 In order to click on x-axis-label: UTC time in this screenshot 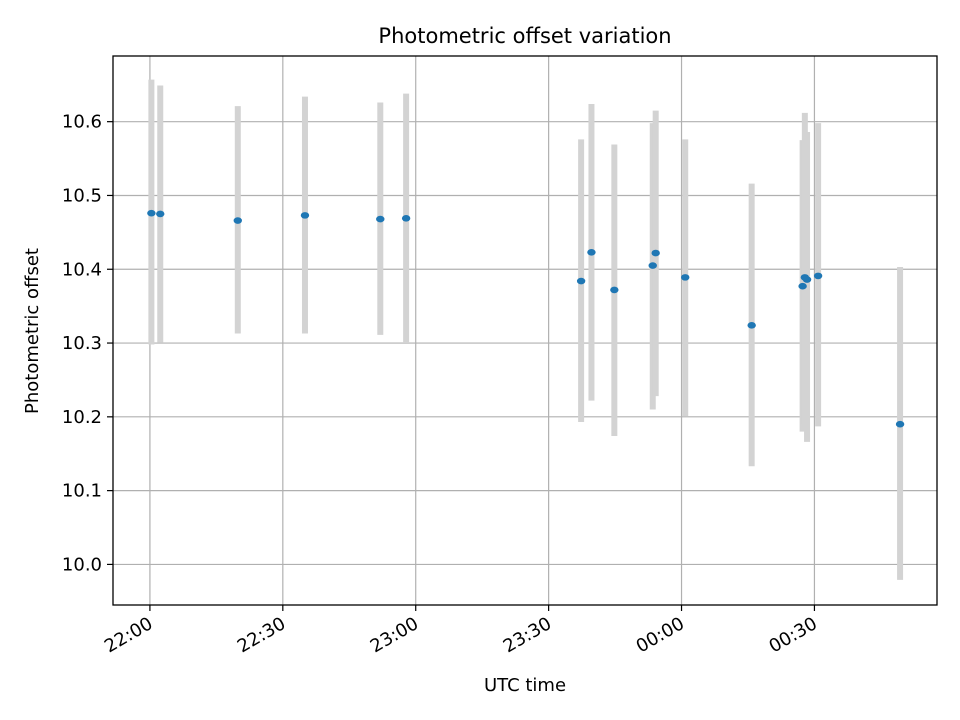, I will do `click(525, 685)`.